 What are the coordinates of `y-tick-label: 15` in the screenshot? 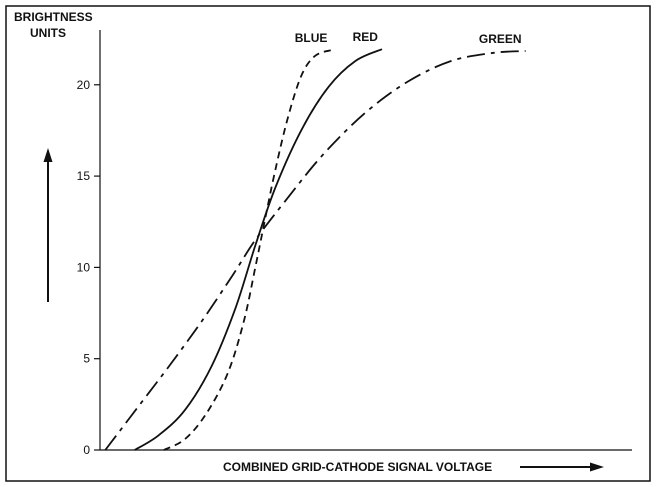 It's located at (84, 176).